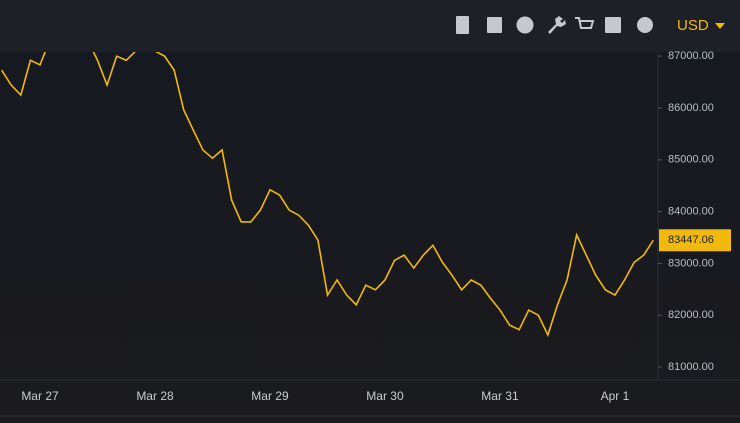  I want to click on stats-icon, so click(613, 25).